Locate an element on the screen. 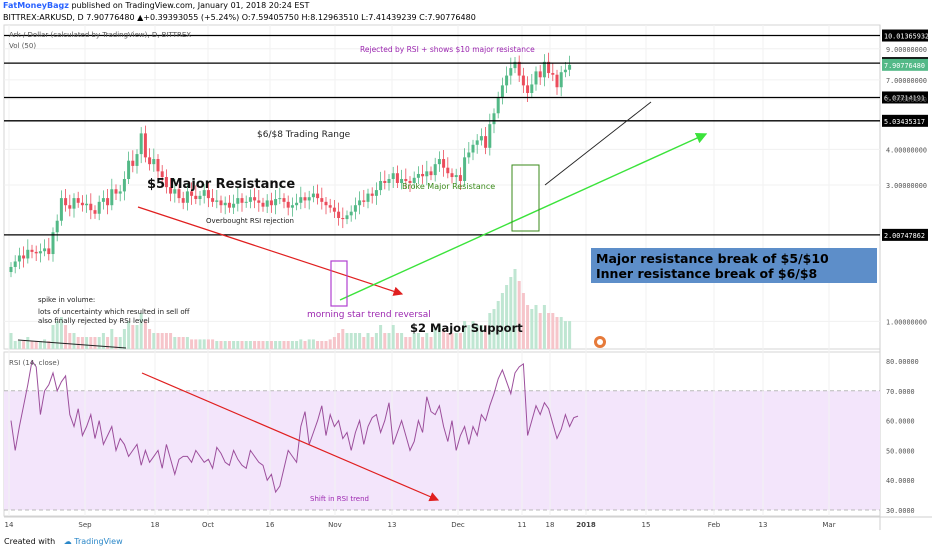  rsi-downtrend-line is located at coordinates (290, 437).